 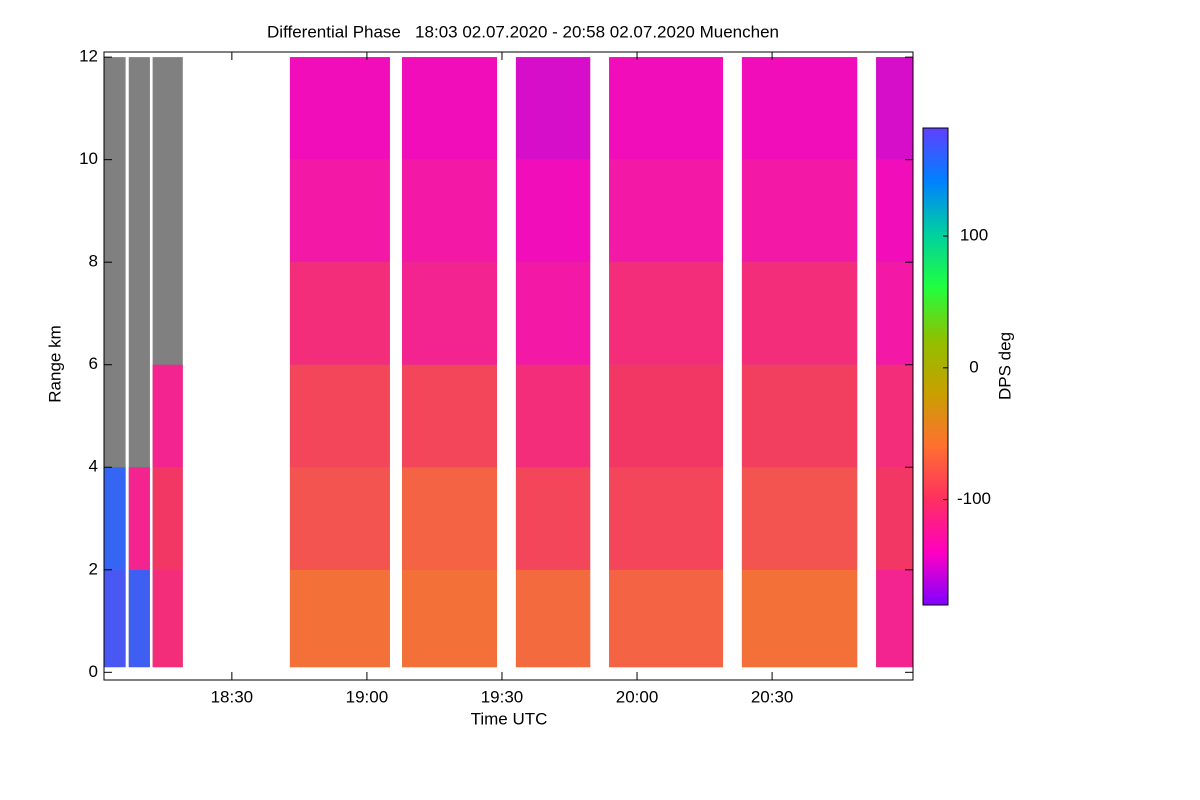 What do you see at coordinates (367, 696) in the screenshot?
I see `x-tick-label: 19:00` at bounding box center [367, 696].